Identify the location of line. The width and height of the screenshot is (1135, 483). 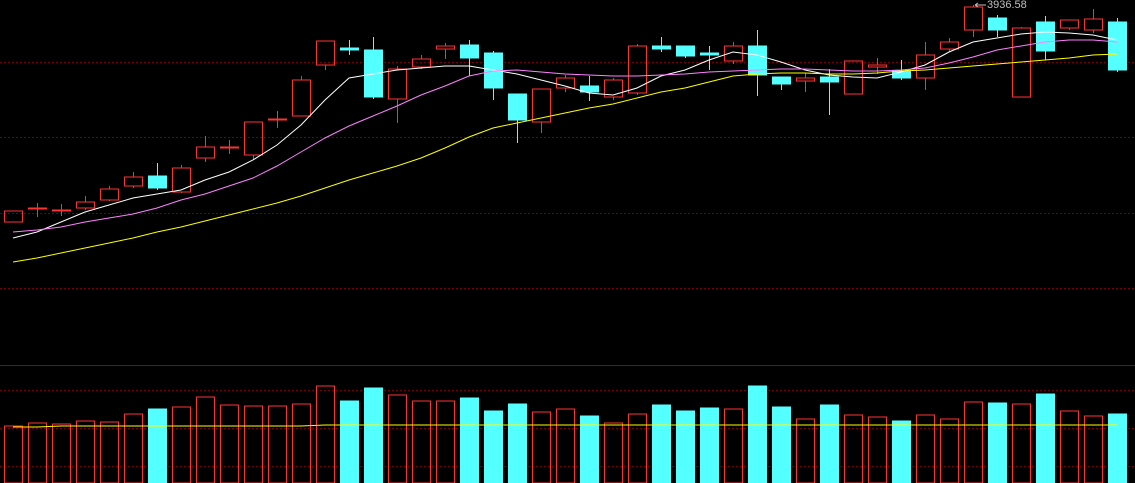
(565, 426).